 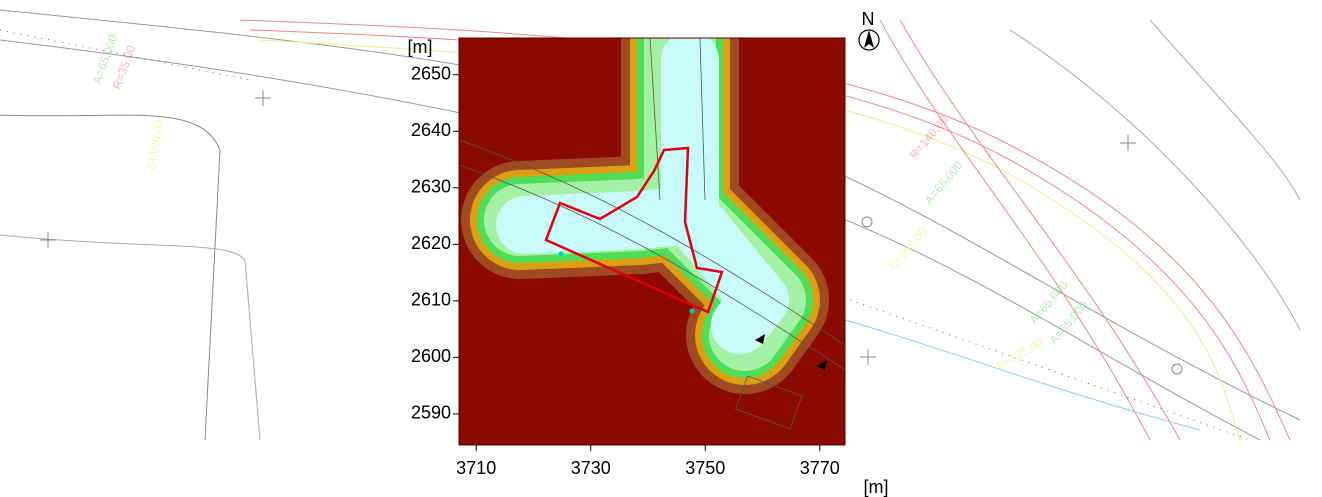 I want to click on north-label: N, so click(x=868, y=19).